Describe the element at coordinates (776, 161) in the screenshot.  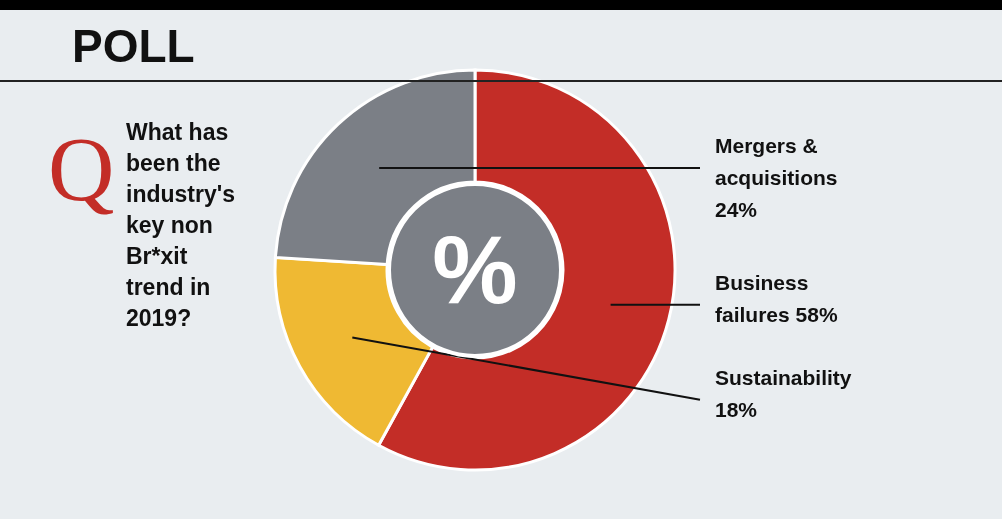
I see `slice-label: Mergers & acquisitions` at that location.